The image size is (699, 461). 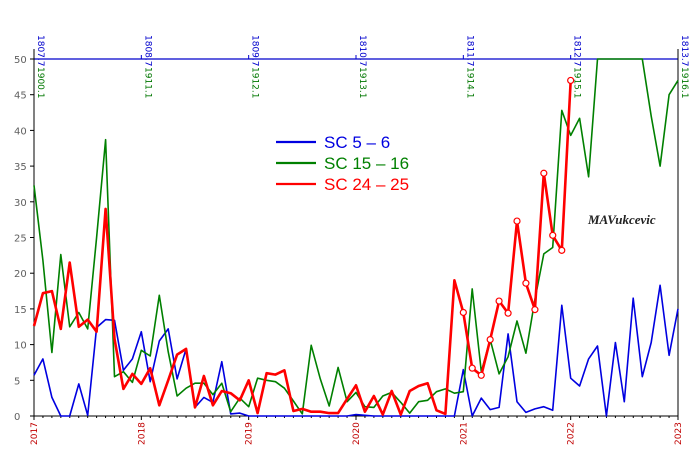 What do you see at coordinates (20, 131) in the screenshot?
I see `y-tick-label: 40` at bounding box center [20, 131].